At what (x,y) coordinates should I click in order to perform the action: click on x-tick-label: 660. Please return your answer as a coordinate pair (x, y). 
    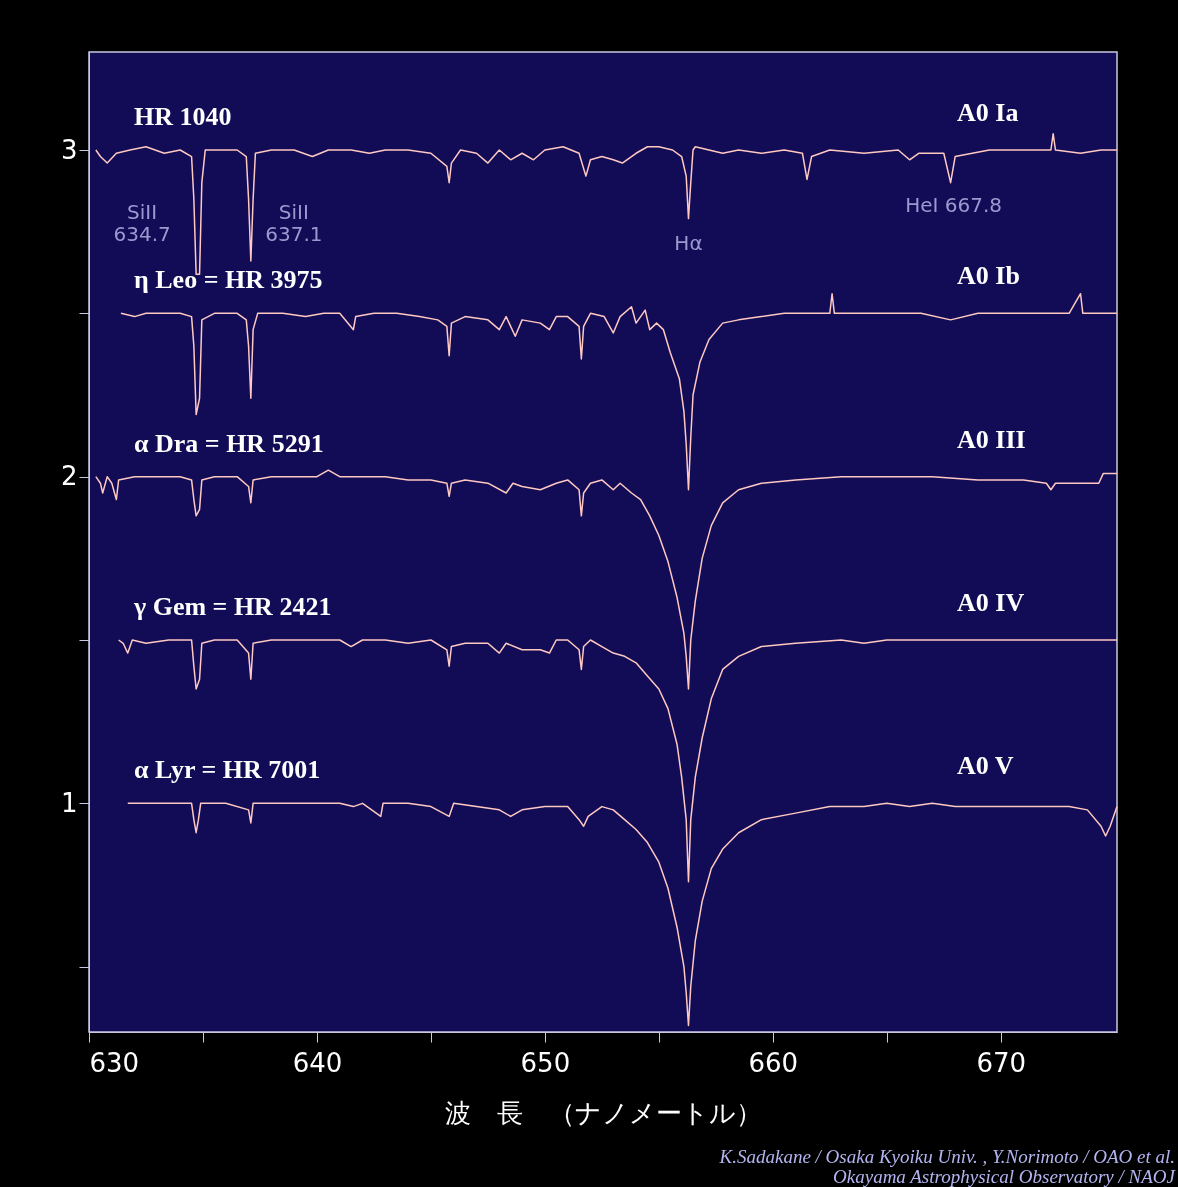
    Looking at the image, I should click on (773, 1062).